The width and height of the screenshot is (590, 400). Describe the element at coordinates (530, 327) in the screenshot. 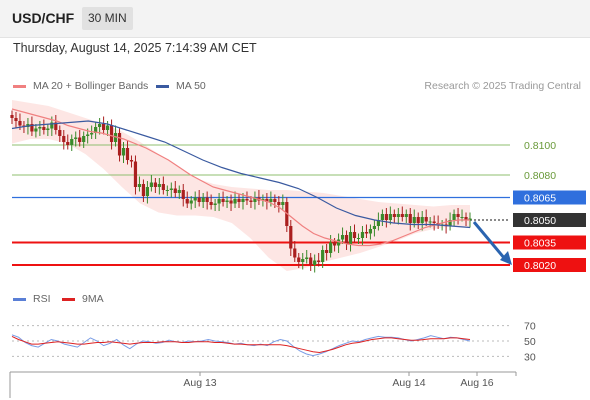

I see `rsi-tick-label: 70` at that location.